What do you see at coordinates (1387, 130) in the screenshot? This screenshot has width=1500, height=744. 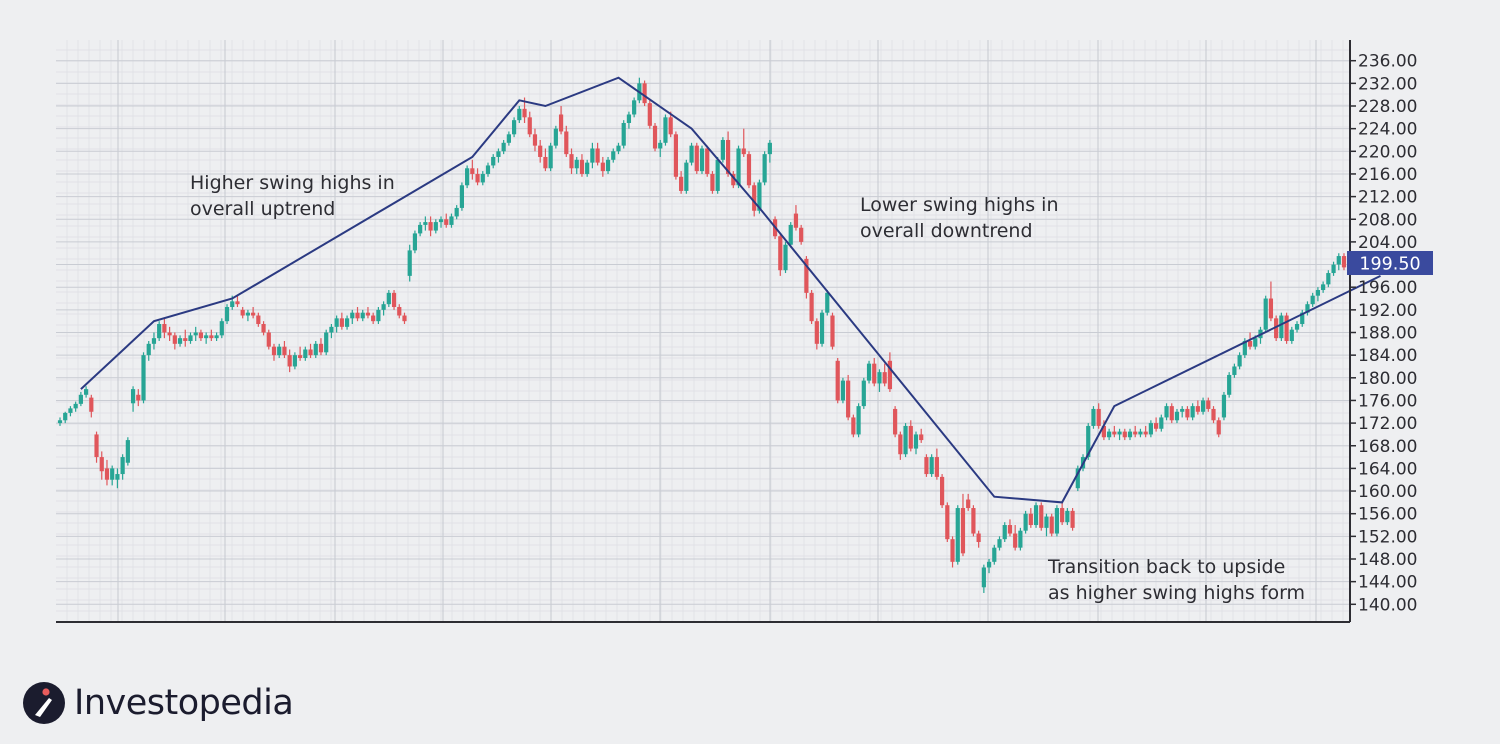 I see `y-tick-label: 224.00` at bounding box center [1387, 130].